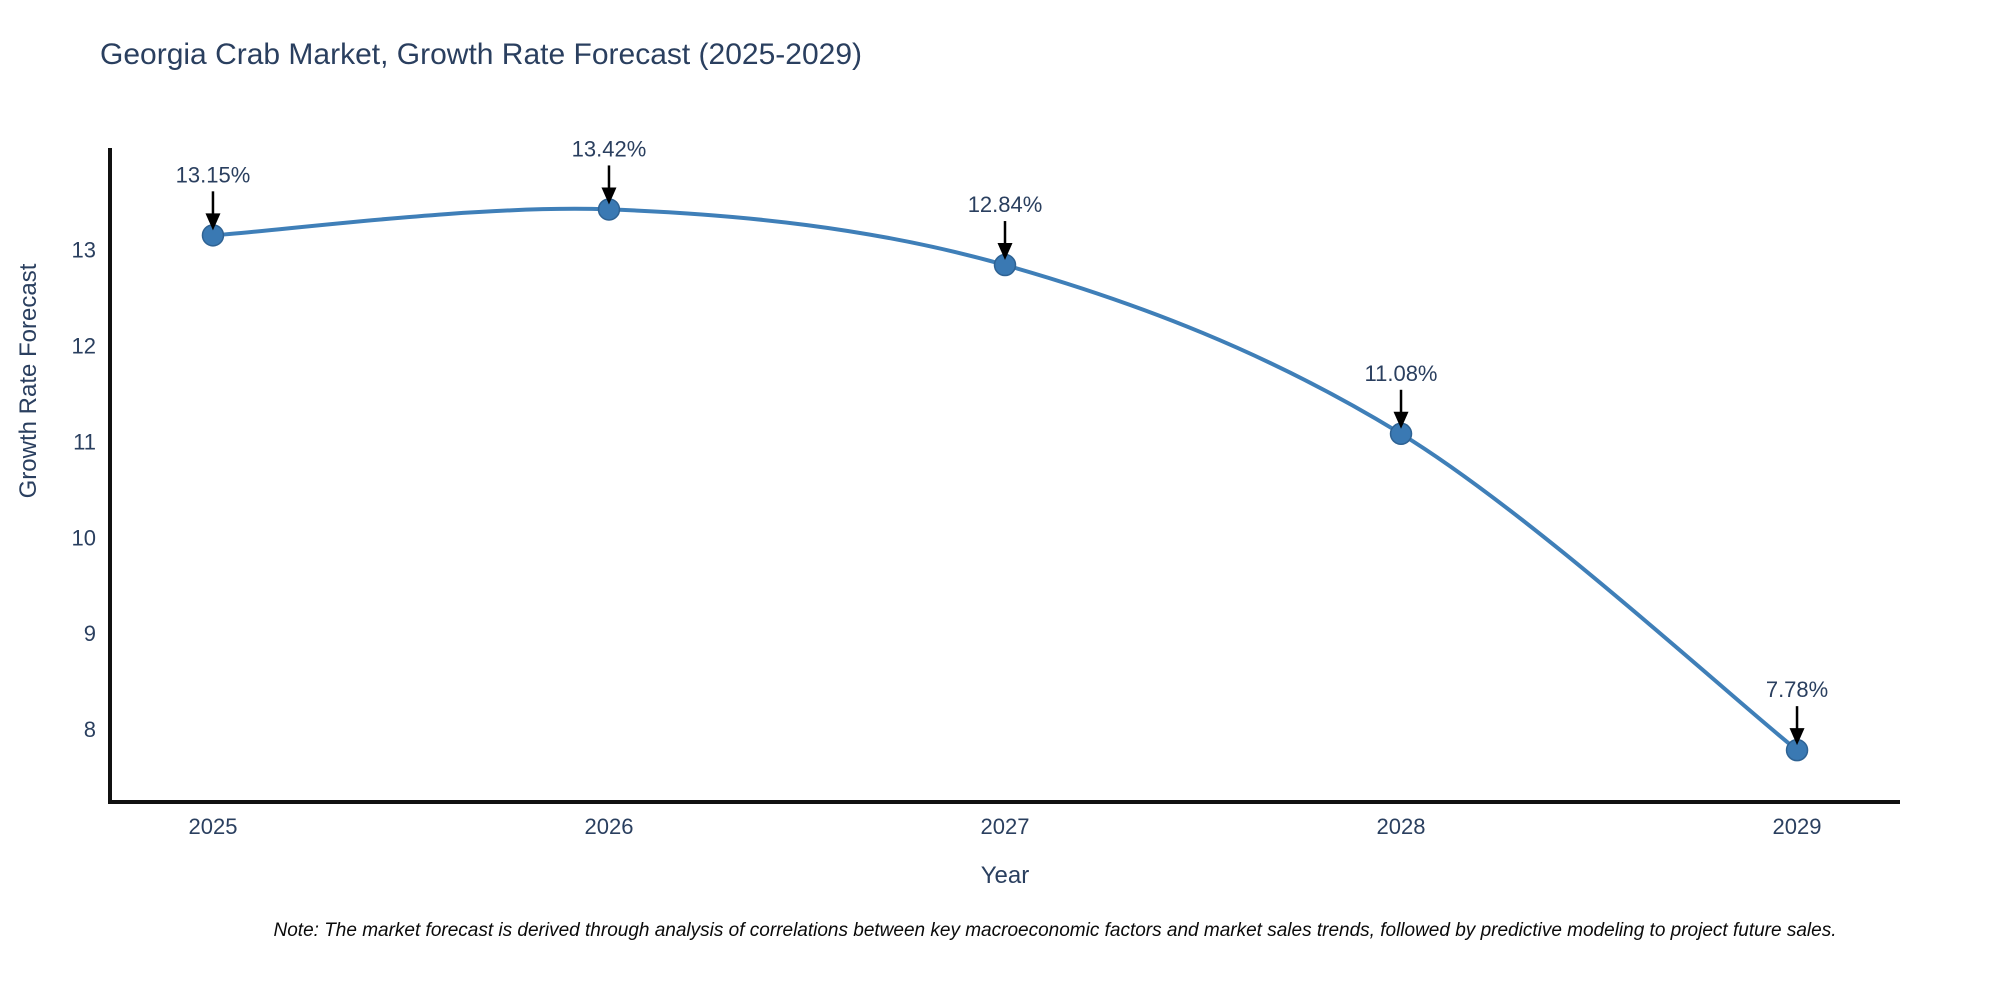  Describe the element at coordinates (213, 174) in the screenshot. I see `annotation-label: 13.15%` at that location.